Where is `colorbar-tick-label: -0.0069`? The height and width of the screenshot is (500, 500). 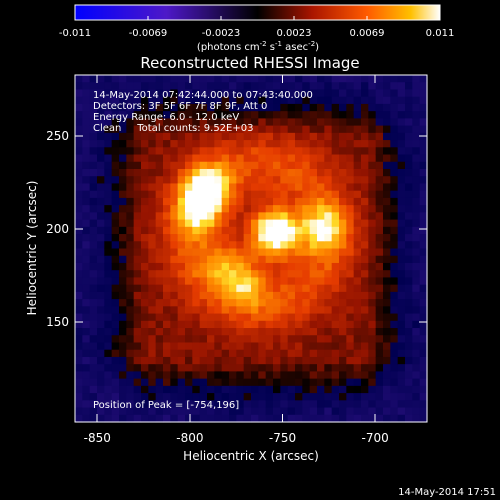 colorbar-tick-label: -0.0069 is located at coordinates (148, 33).